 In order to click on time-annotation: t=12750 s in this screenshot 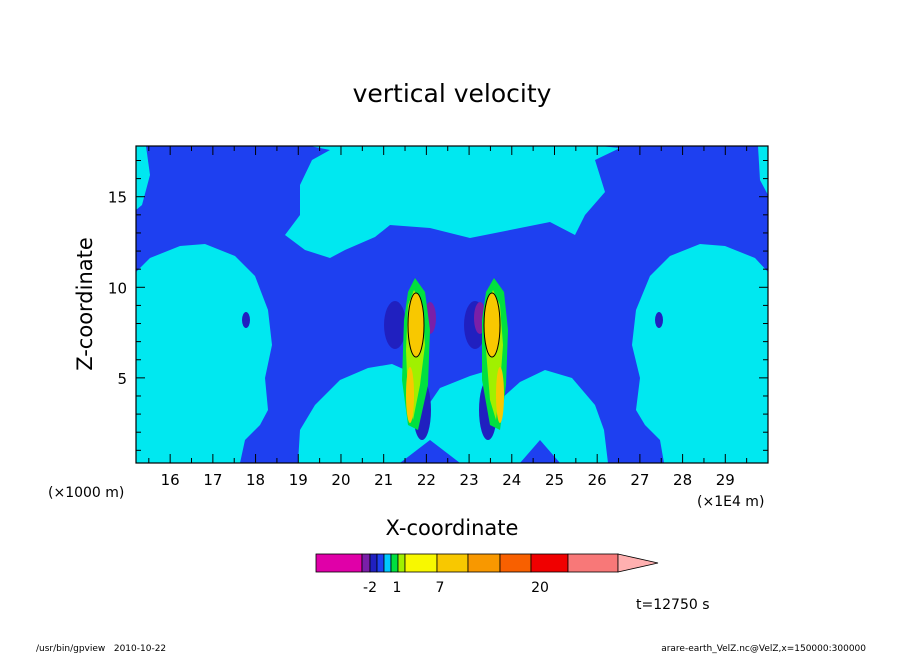, I will do `click(673, 605)`.